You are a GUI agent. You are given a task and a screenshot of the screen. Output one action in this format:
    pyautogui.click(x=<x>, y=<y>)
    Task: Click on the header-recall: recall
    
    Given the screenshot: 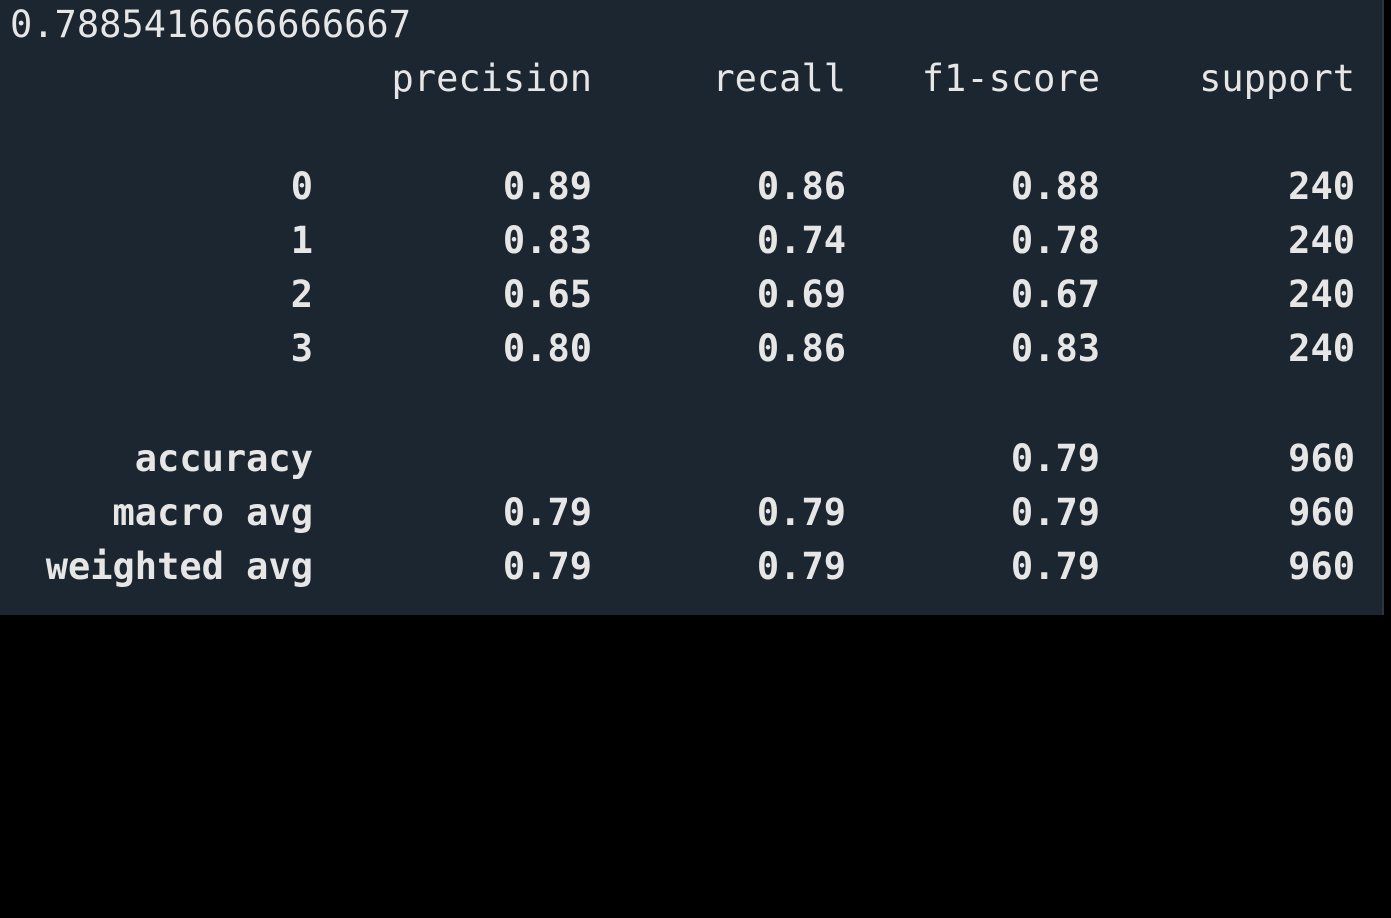 What is the action you would take?
    pyautogui.click(x=779, y=78)
    